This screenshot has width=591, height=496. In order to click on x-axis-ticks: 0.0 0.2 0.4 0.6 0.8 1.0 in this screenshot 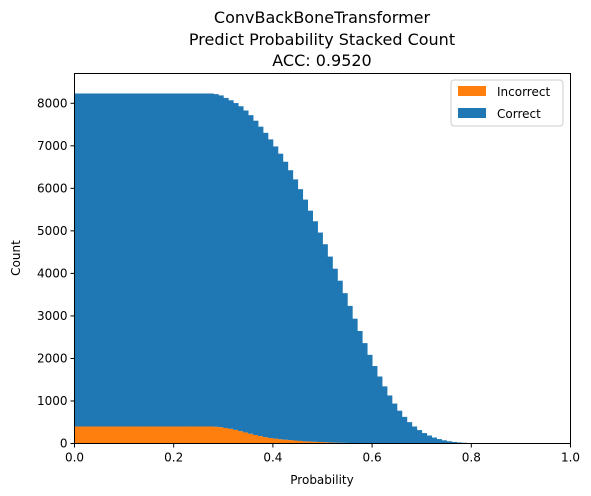, I will do `click(322, 454)`.